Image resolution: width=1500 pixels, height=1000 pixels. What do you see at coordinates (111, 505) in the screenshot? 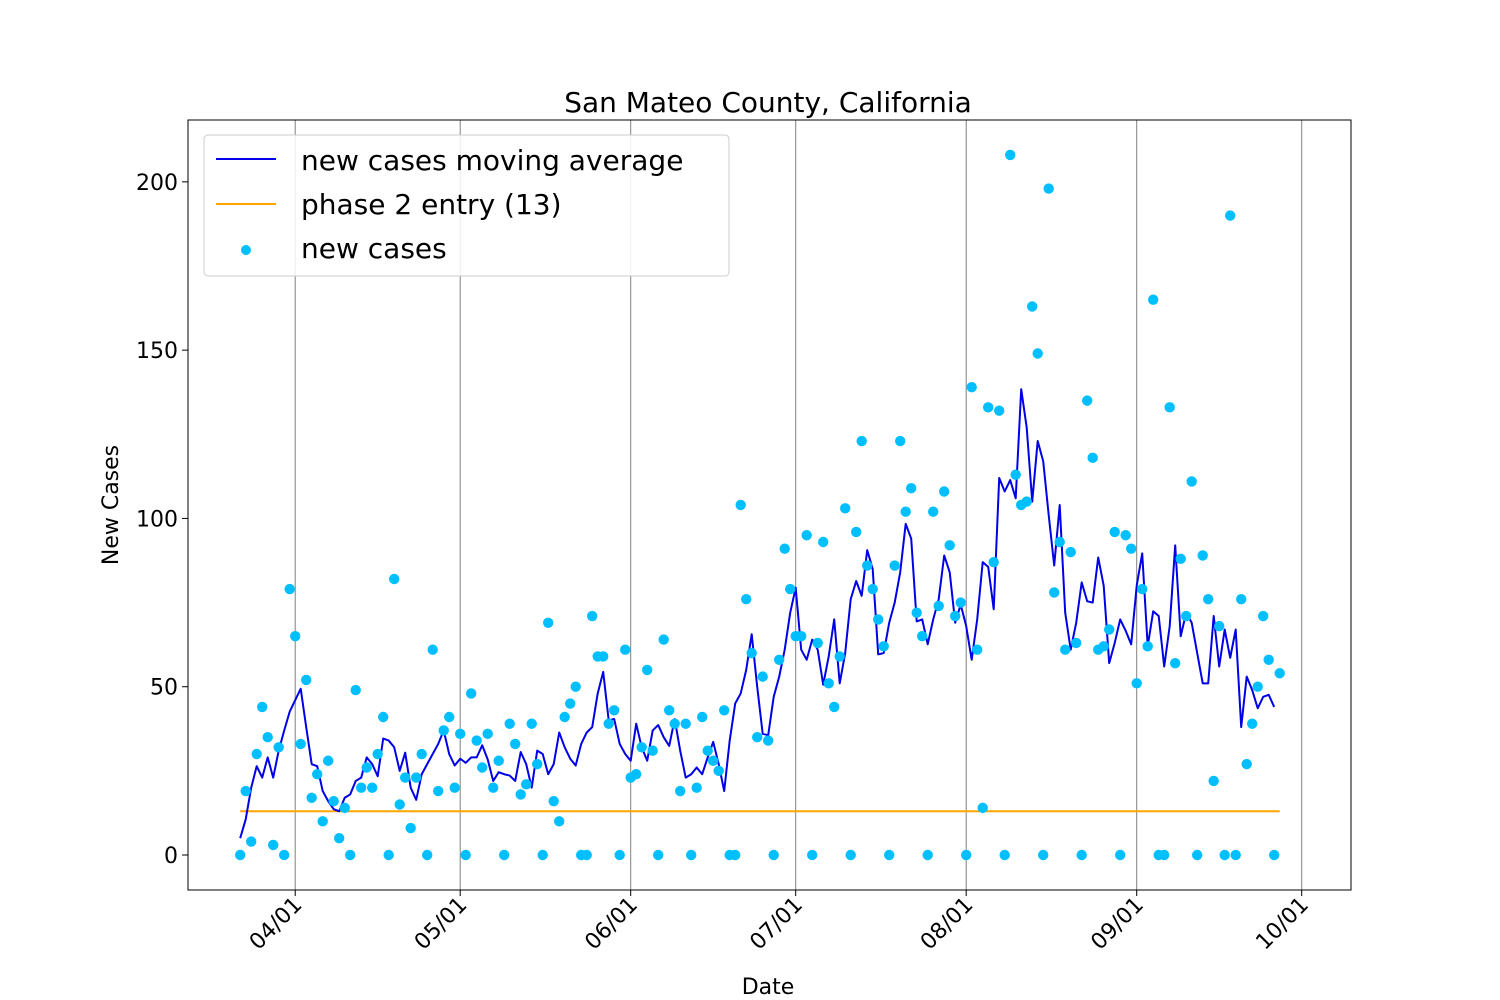
I see `y-axis-label: New Cases` at bounding box center [111, 505].